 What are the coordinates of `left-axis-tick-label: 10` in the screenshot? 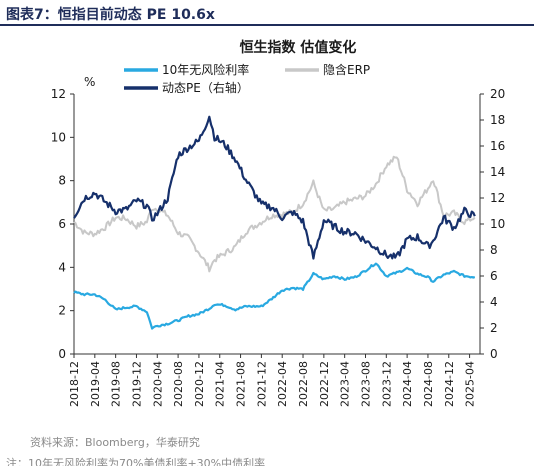 It's located at (58, 137).